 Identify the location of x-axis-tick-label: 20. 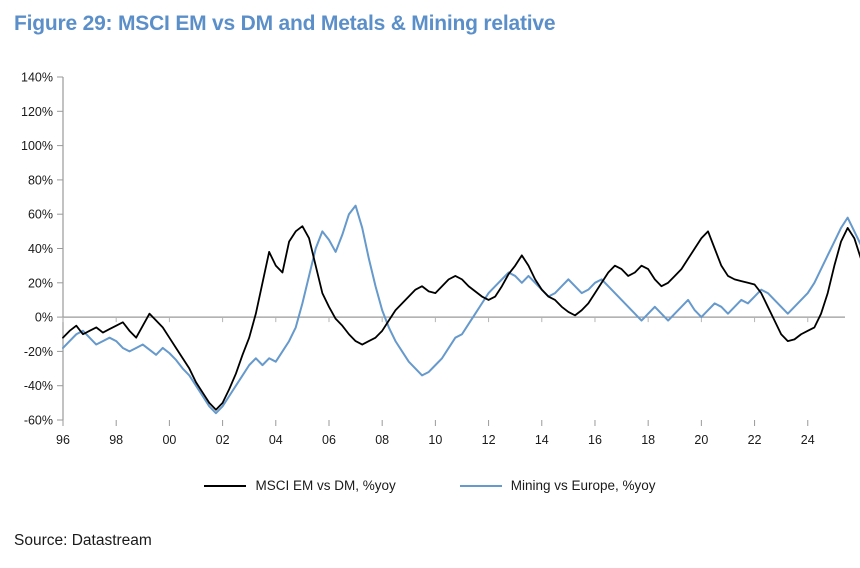
(701, 440).